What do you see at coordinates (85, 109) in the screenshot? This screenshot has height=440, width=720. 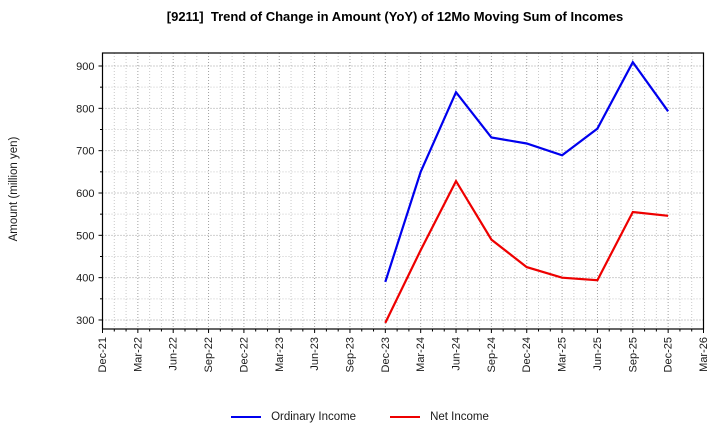 I see `y-tick-label: 800` at bounding box center [85, 109].